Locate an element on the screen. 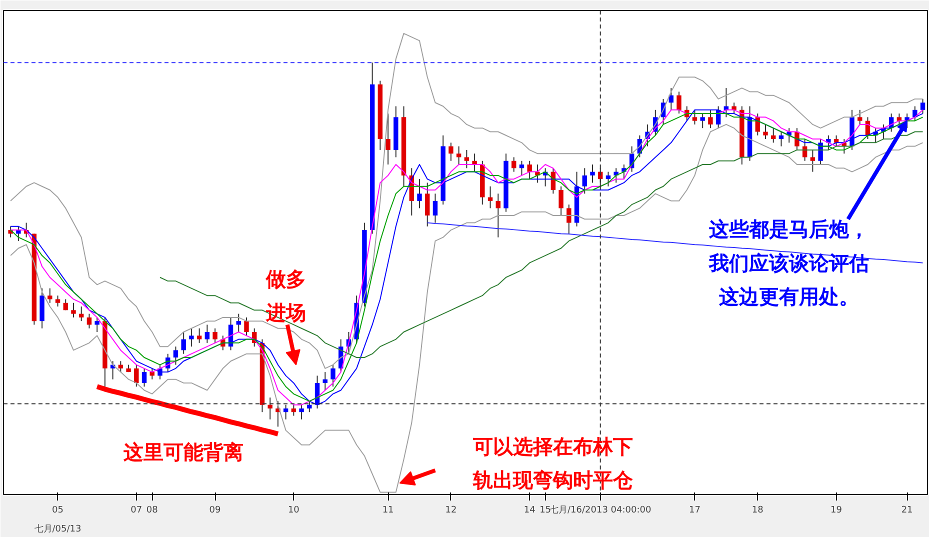  annotation: 这些都是马后炮，我们应该谈论评估这边更有用处。 is located at coordinates (789, 262).